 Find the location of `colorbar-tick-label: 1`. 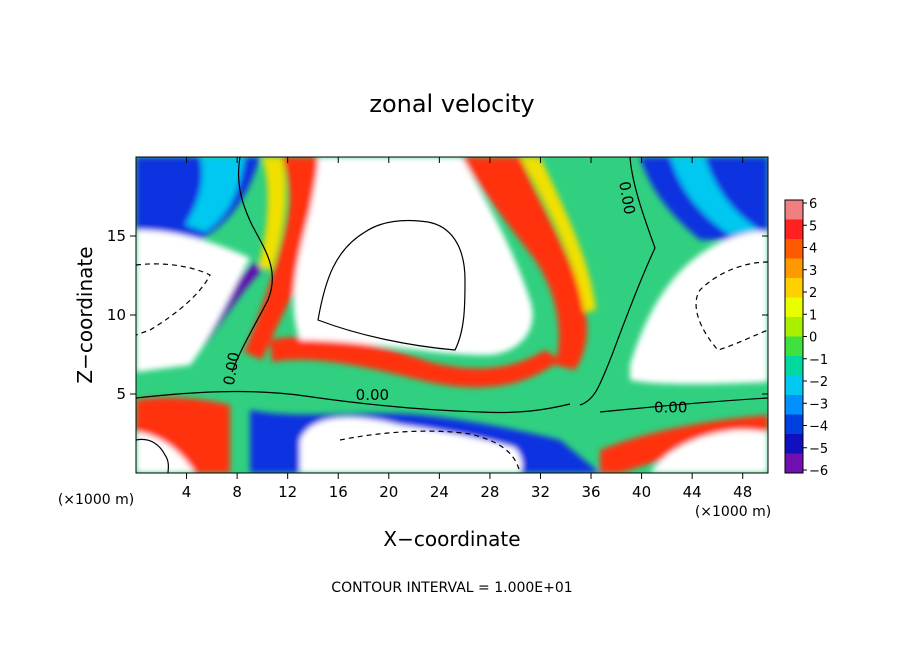

colorbar-tick-label: 1 is located at coordinates (813, 315).